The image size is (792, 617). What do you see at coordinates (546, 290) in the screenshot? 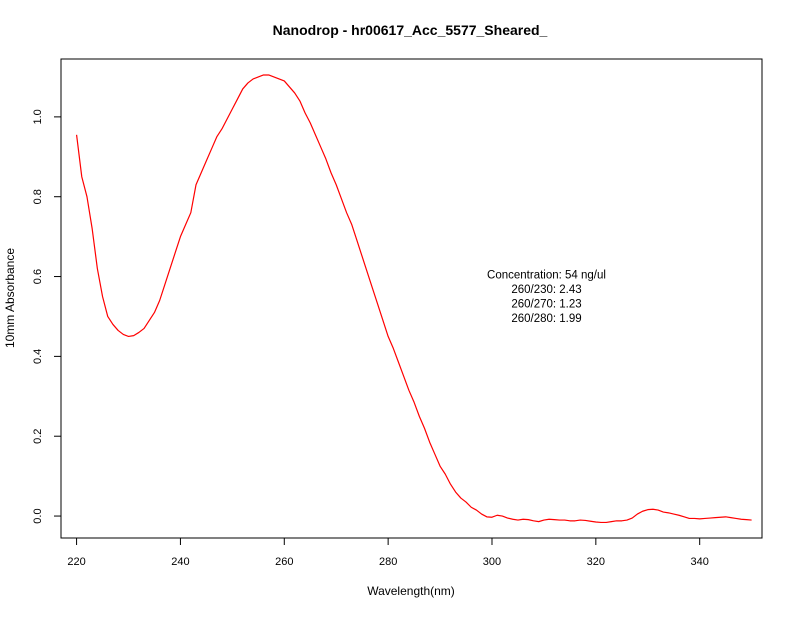
I see `annotation-line: 260/230: 2.43` at bounding box center [546, 290].